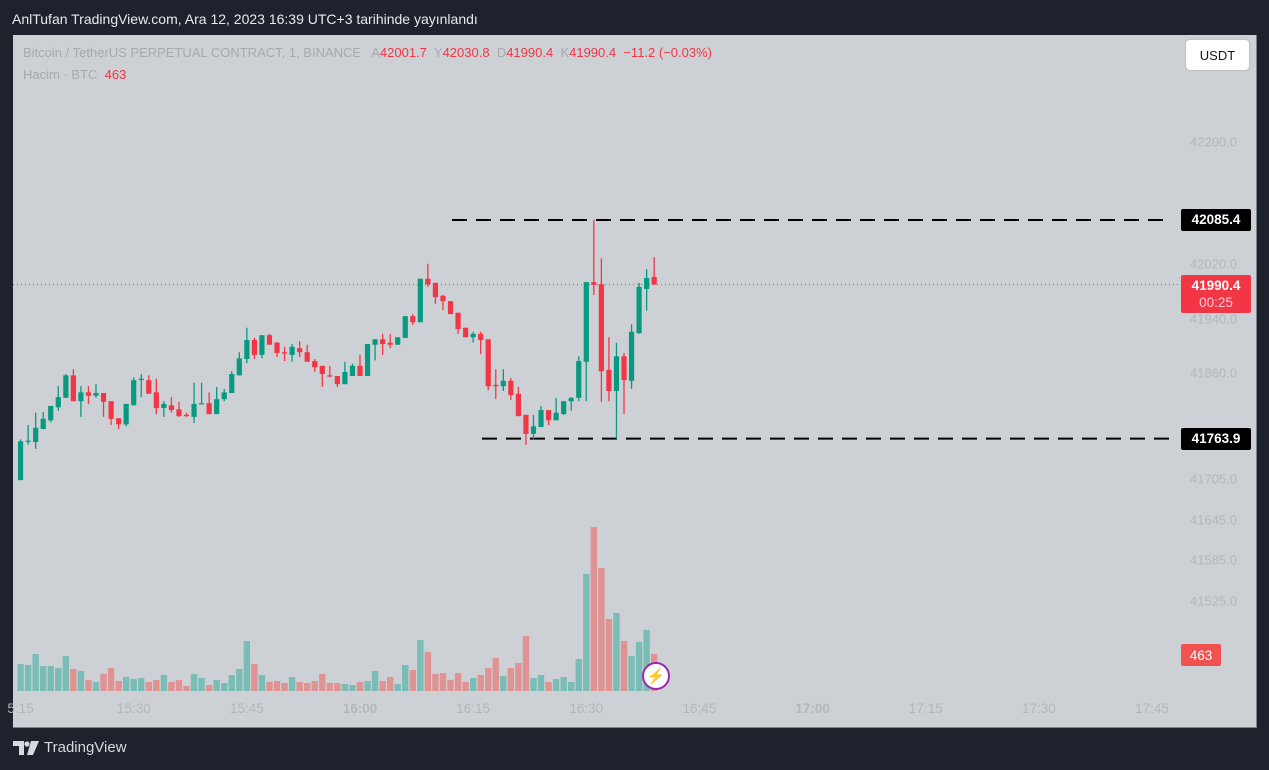 The image size is (1269, 770). What do you see at coordinates (812, 708) in the screenshot?
I see `time-axis-label: 17:00` at bounding box center [812, 708].